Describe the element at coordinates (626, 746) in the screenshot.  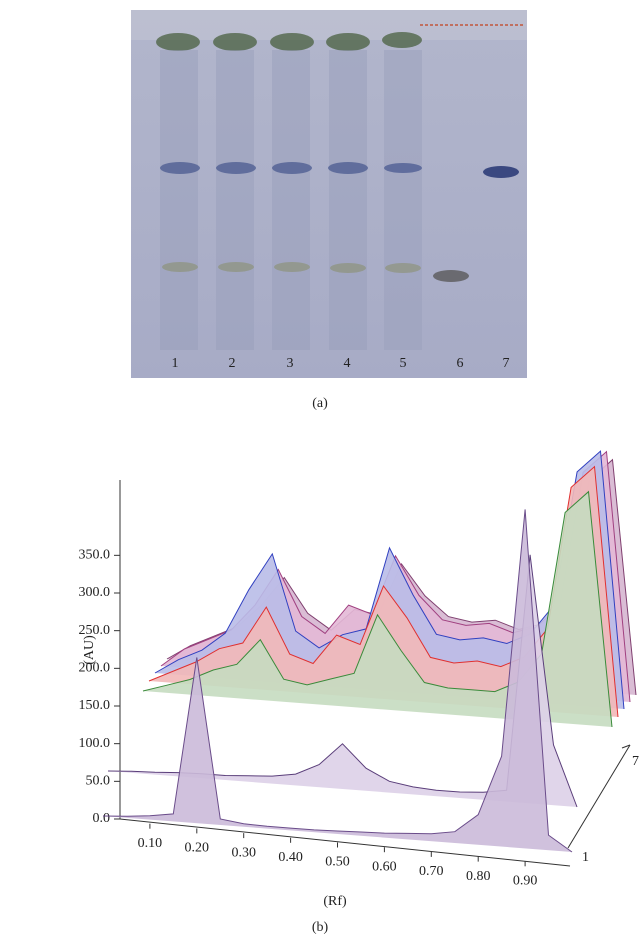
I see `z-arrow` at that location.